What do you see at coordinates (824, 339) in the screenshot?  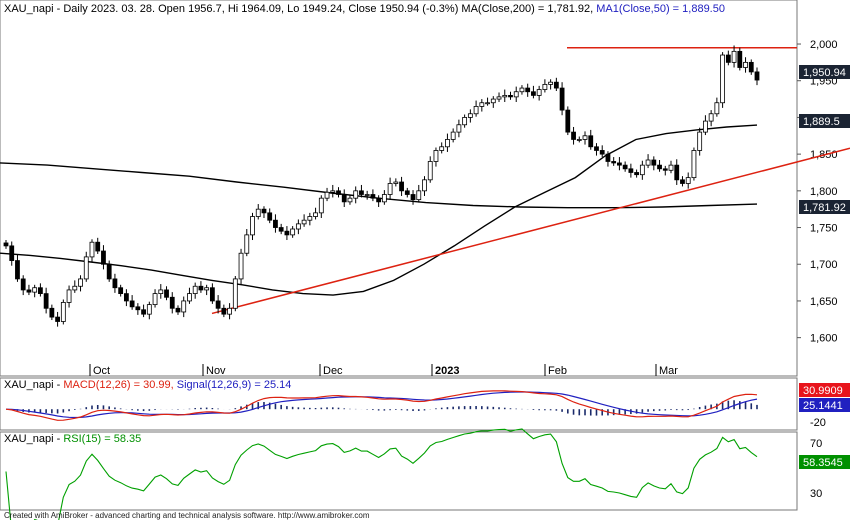 I see `price-tick-1600: 1,600` at bounding box center [824, 339].